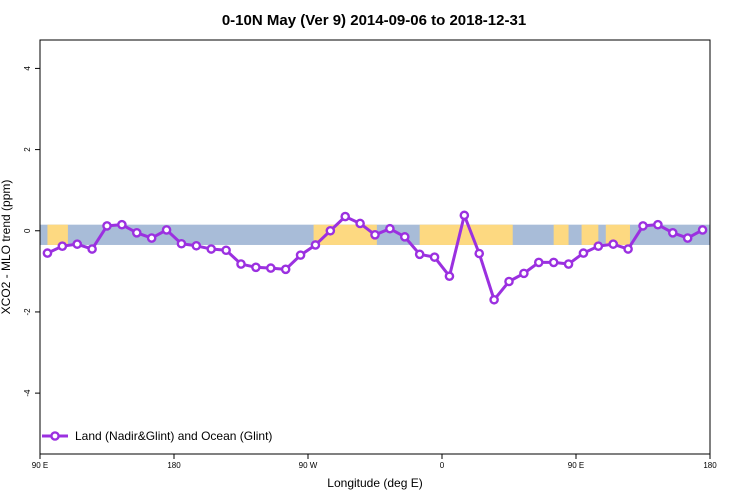  I want to click on x-axis: 90 E 180 90 W 0 90 E 180, so click(374, 462).